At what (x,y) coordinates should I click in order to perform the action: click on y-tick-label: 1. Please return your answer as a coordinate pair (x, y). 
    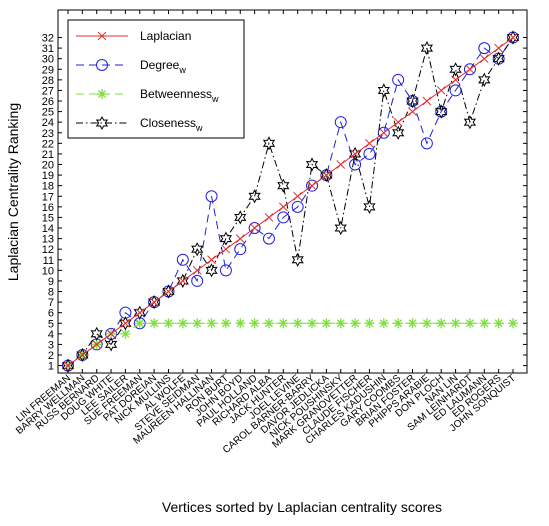
    Looking at the image, I should click on (51, 367).